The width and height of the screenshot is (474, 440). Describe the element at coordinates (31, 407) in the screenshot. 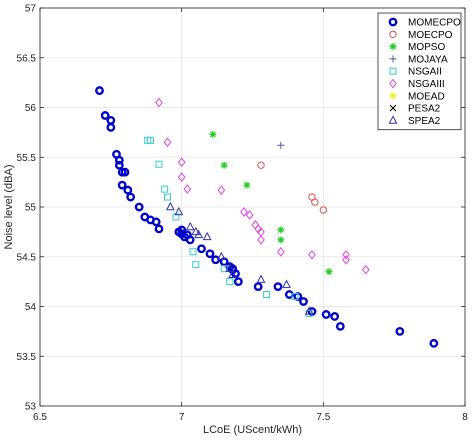

I see `y-tick-label: 53` at that location.